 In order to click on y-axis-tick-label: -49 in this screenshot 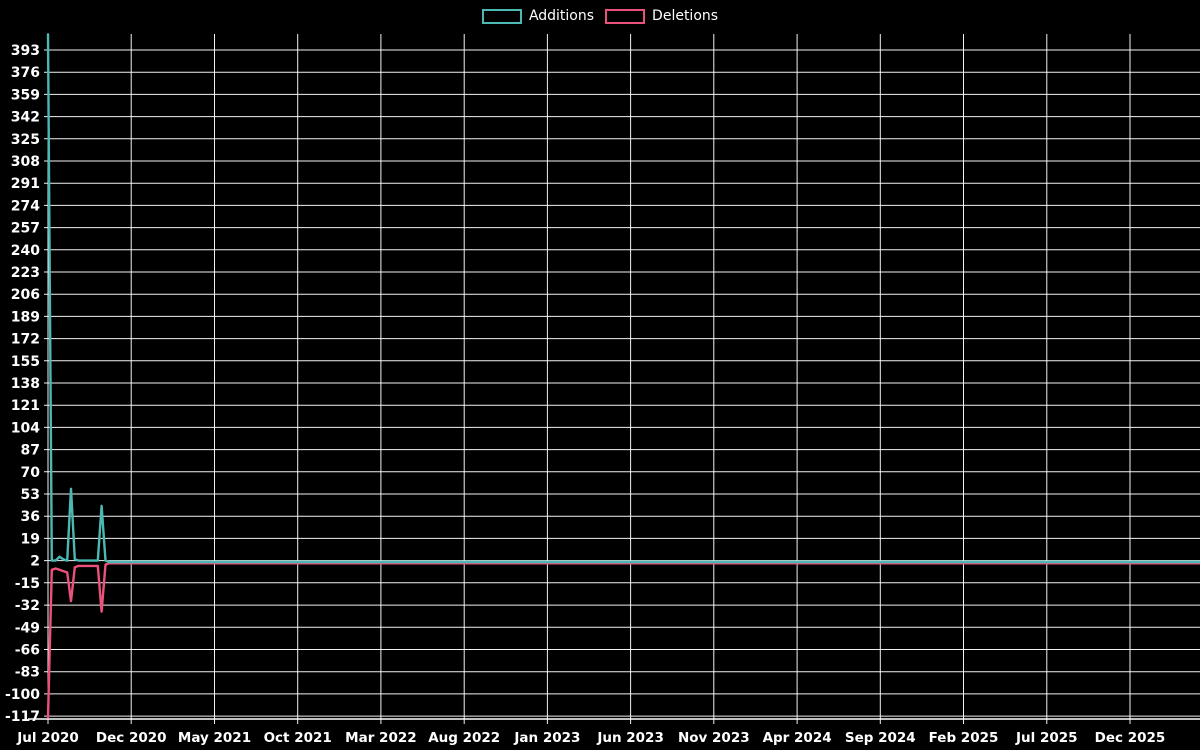, I will do `click(27, 628)`.